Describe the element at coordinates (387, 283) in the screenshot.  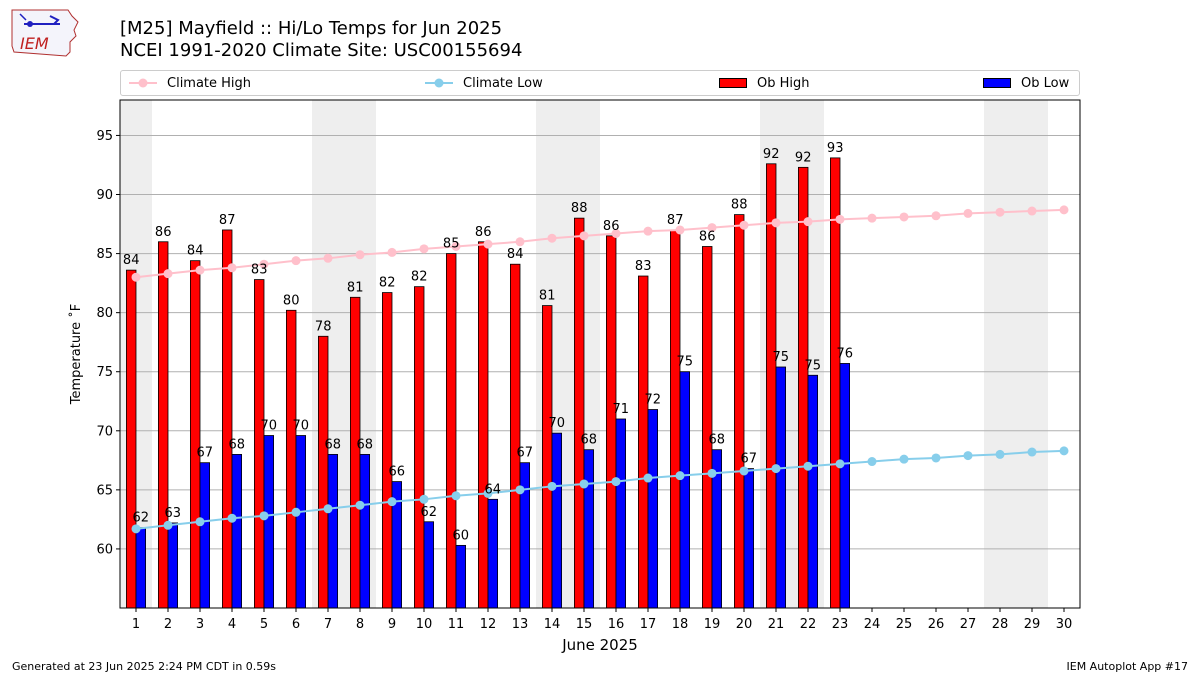
I see `ob-high-label-day-9: 82` at that location.